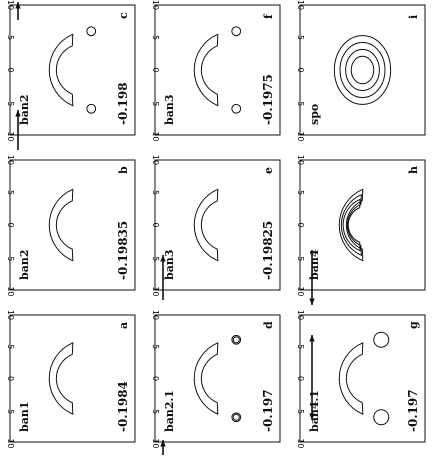 This screenshot has height=460, width=436. I want to click on panel-value: -0.19835, so click(123, 250).